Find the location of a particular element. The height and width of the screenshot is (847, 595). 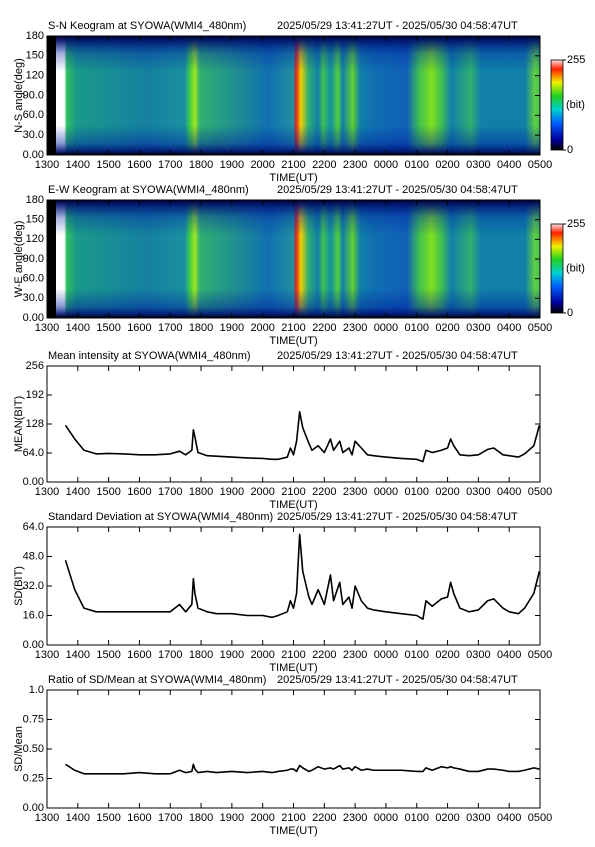

panel-title: E-W Keogram at SYOWA(WMI4_480nm) is located at coordinates (148, 190).